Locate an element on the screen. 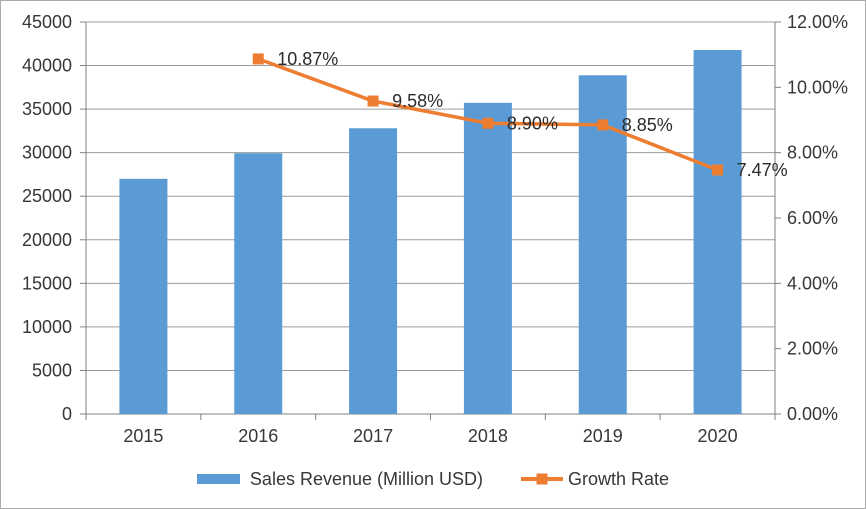 The height and width of the screenshot is (509, 866). left-axis-tick-label: 40000 is located at coordinates (47, 66).